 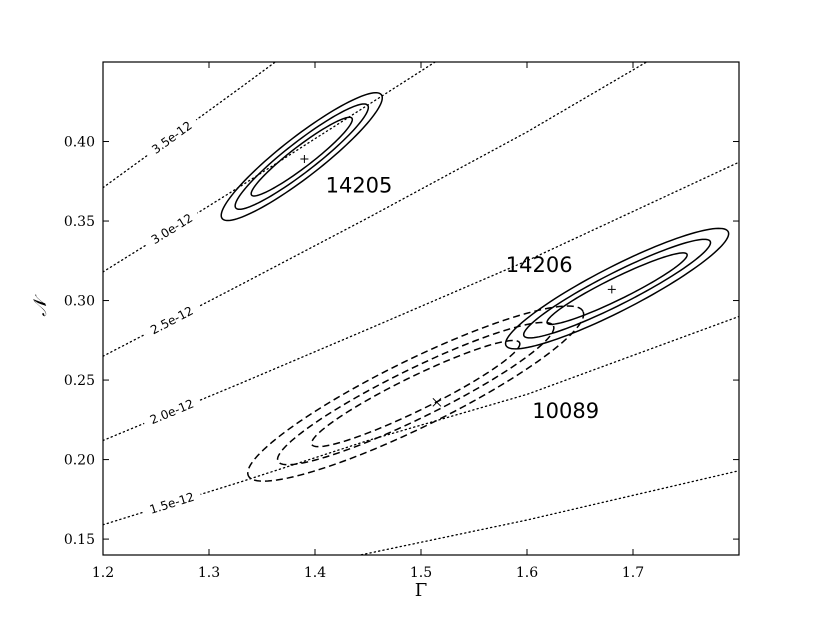 What do you see at coordinates (79, 222) in the screenshot?
I see `y-tick-label: 0.35` at bounding box center [79, 222].